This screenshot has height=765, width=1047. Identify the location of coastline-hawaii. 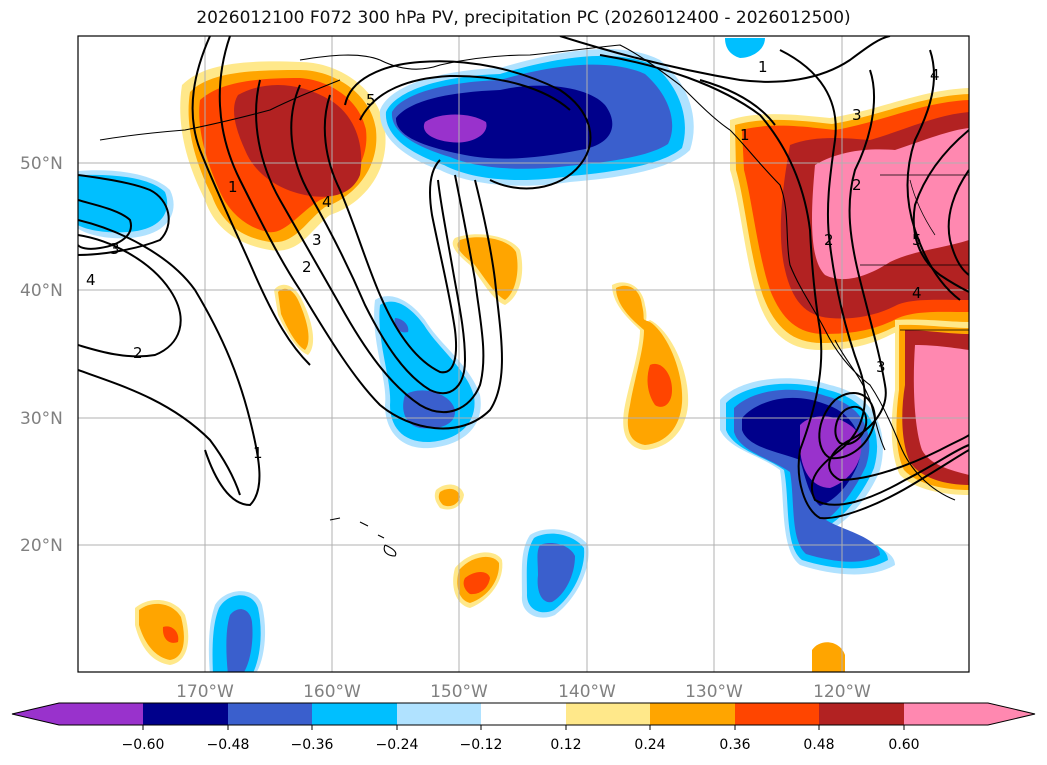
(363, 537).